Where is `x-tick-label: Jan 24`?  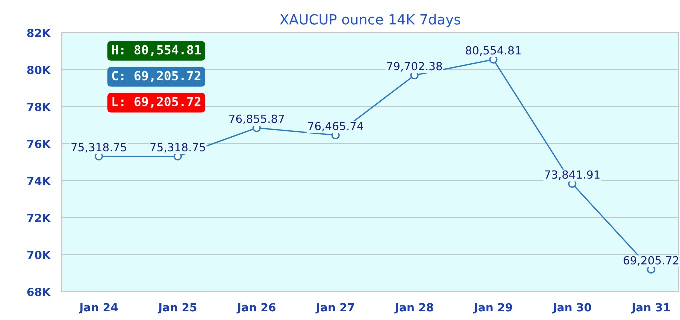 x-tick-label: Jan 24 is located at coordinates (98, 308).